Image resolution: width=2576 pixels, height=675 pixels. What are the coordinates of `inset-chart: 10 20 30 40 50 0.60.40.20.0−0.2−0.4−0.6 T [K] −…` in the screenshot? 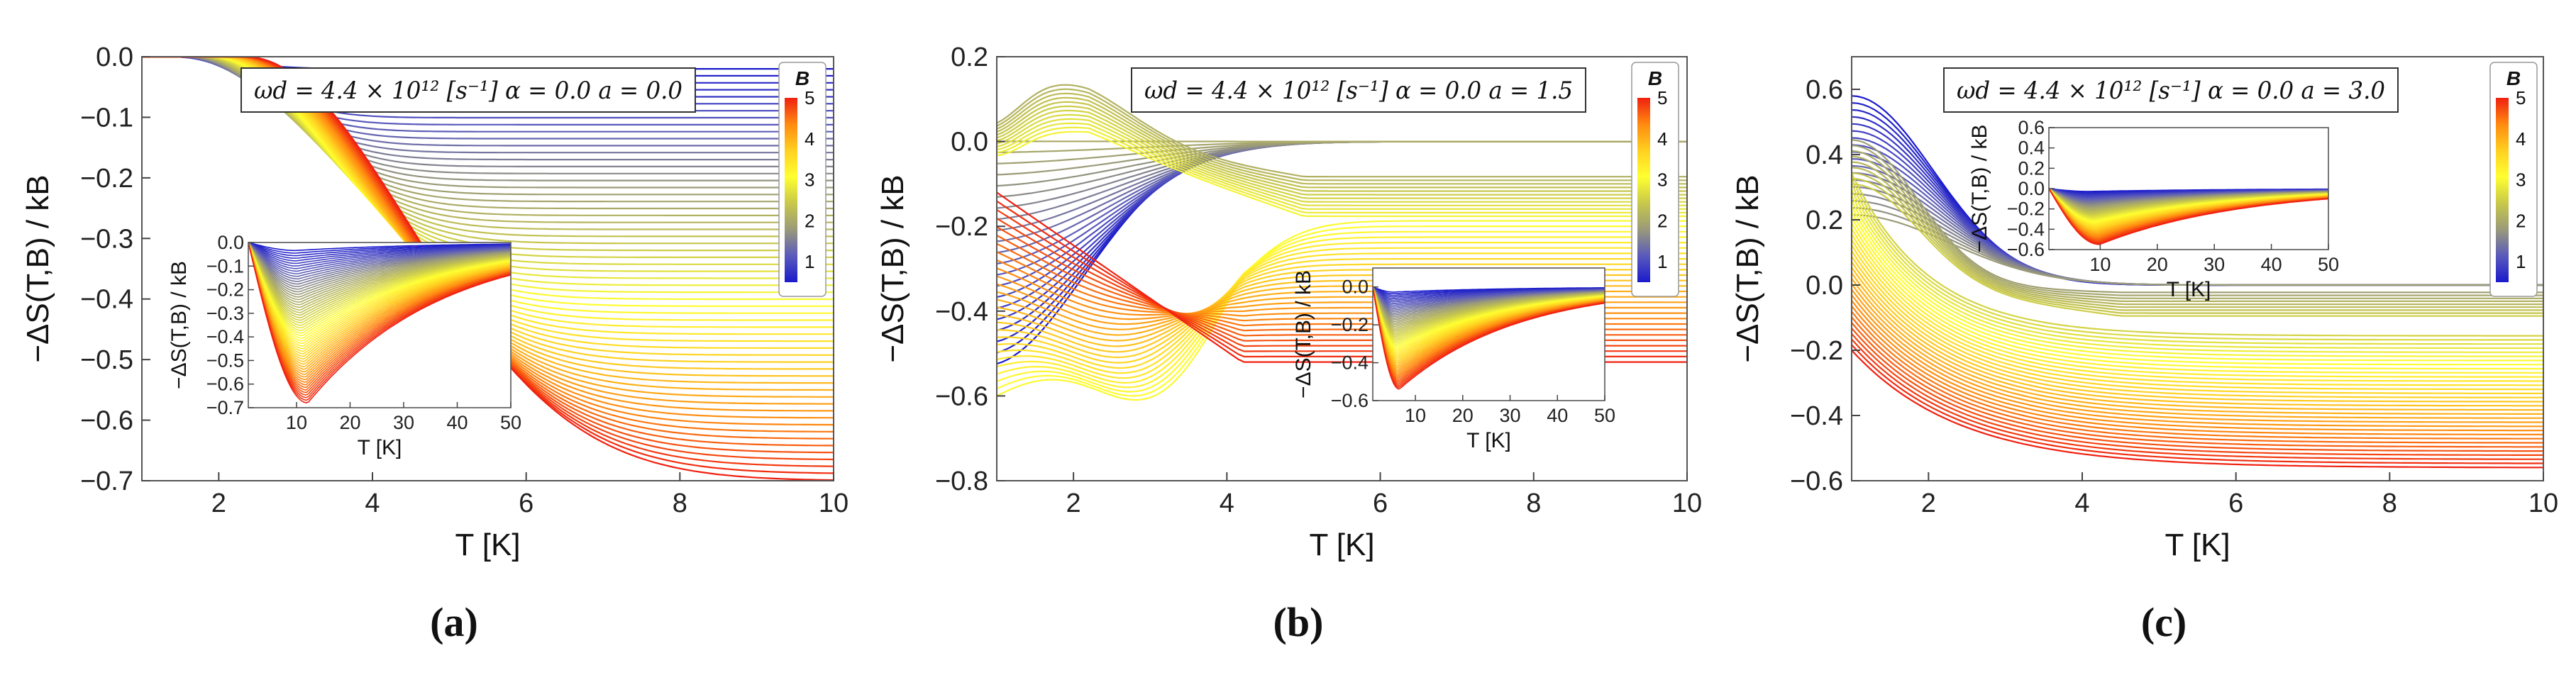 It's located at (2153, 209).